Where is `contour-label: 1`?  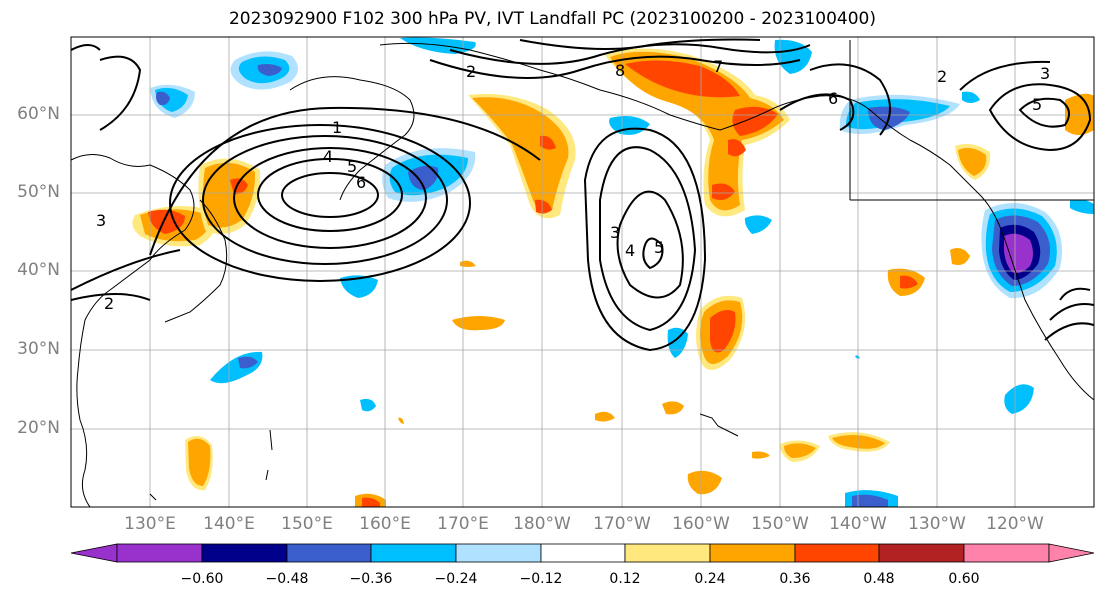
contour-label: 1 is located at coordinates (337, 127).